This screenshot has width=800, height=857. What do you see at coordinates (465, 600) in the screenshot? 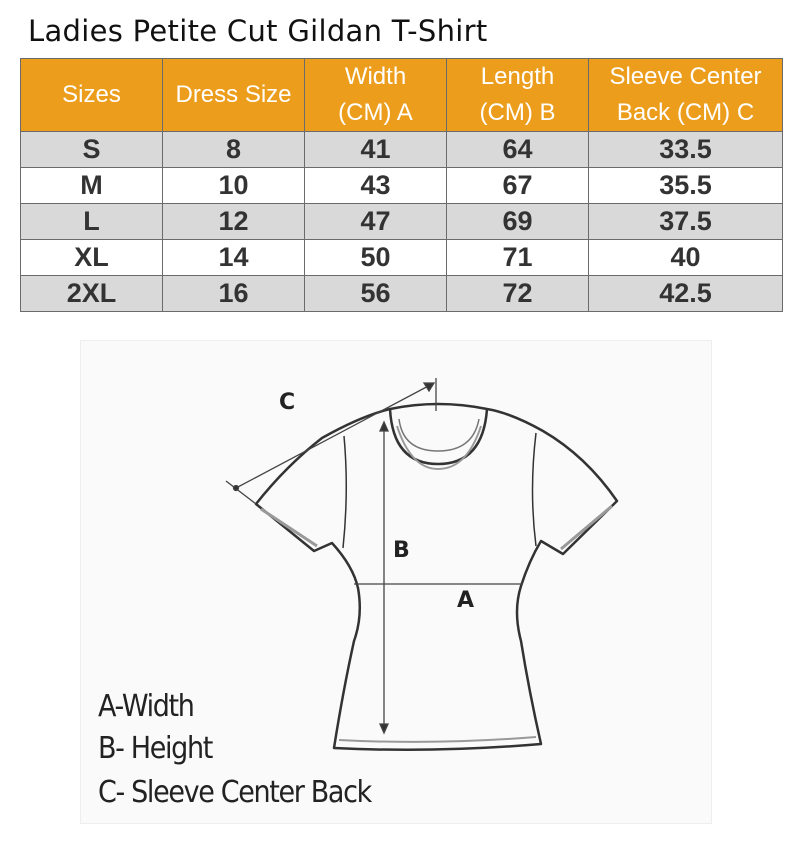
I see `label-a: A` at bounding box center [465, 600].